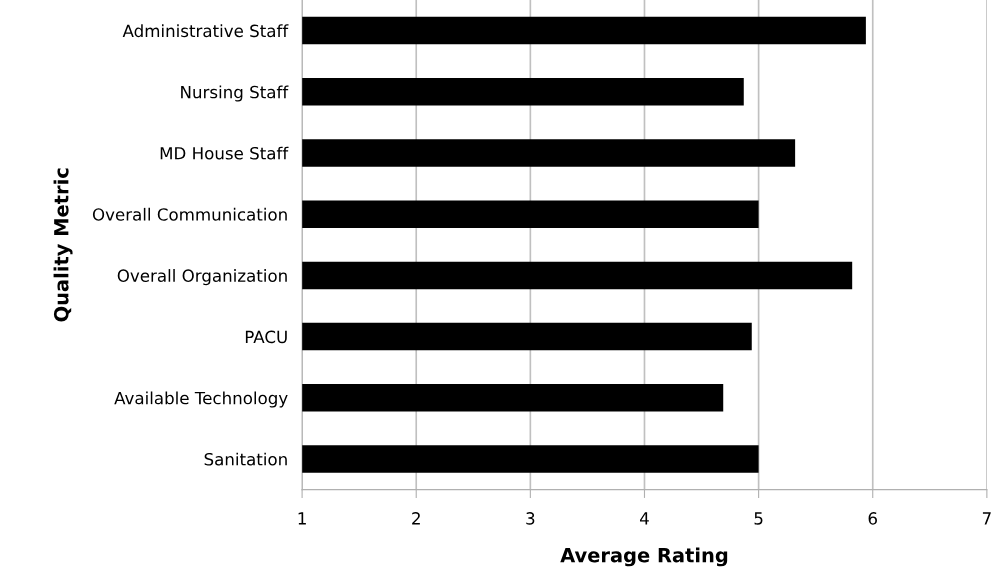 This screenshot has height=576, width=1007. Describe the element at coordinates (758, 518) in the screenshot. I see `x-tick-label: 5` at that location.